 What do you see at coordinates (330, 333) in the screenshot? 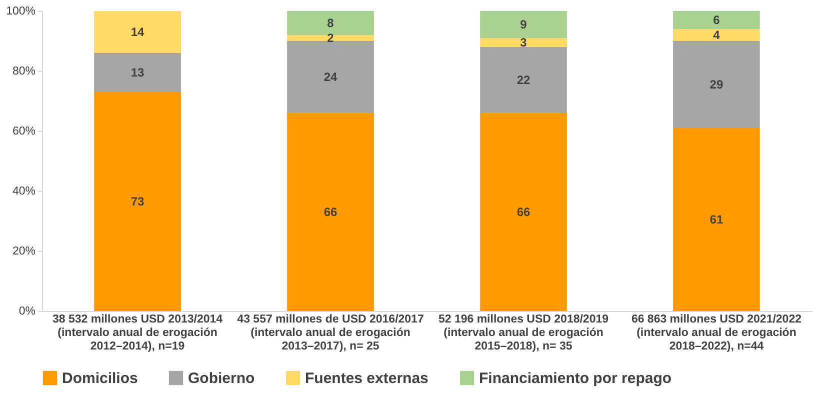
I see `x-tick-label: 43 557 millones de USD 2016/2017 (intervalo anual de erogación 2013–2017), n= 25` at bounding box center [330, 333].